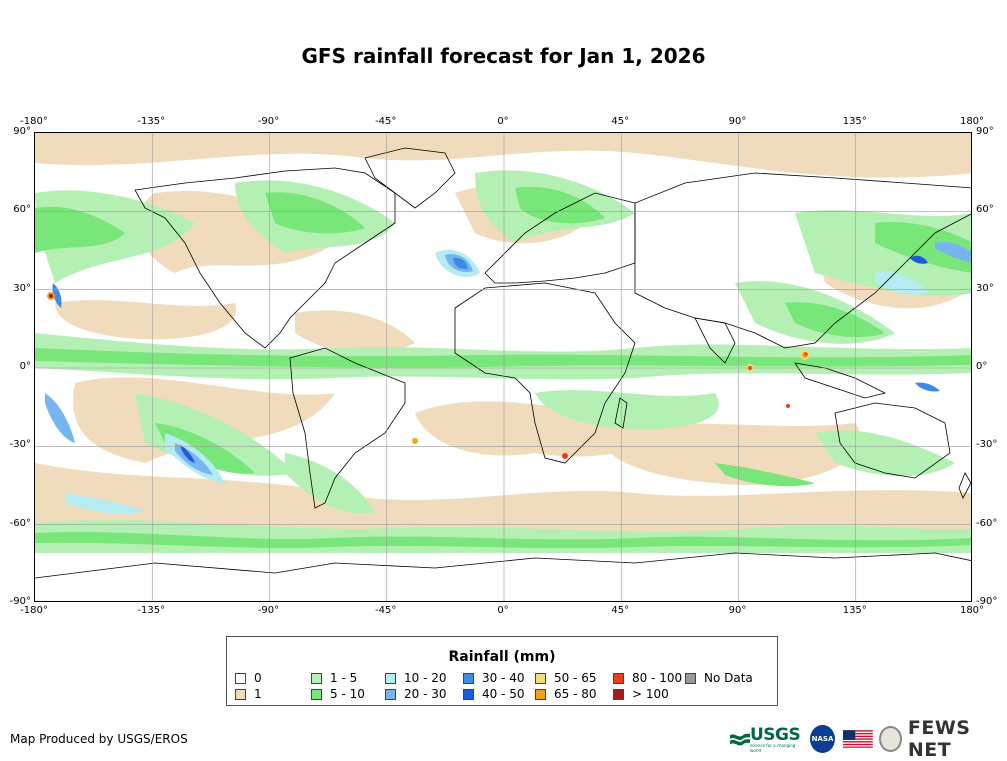 The height and width of the screenshot is (761, 1007). I want to click on legend-item: 10 - 20, so click(416, 678).